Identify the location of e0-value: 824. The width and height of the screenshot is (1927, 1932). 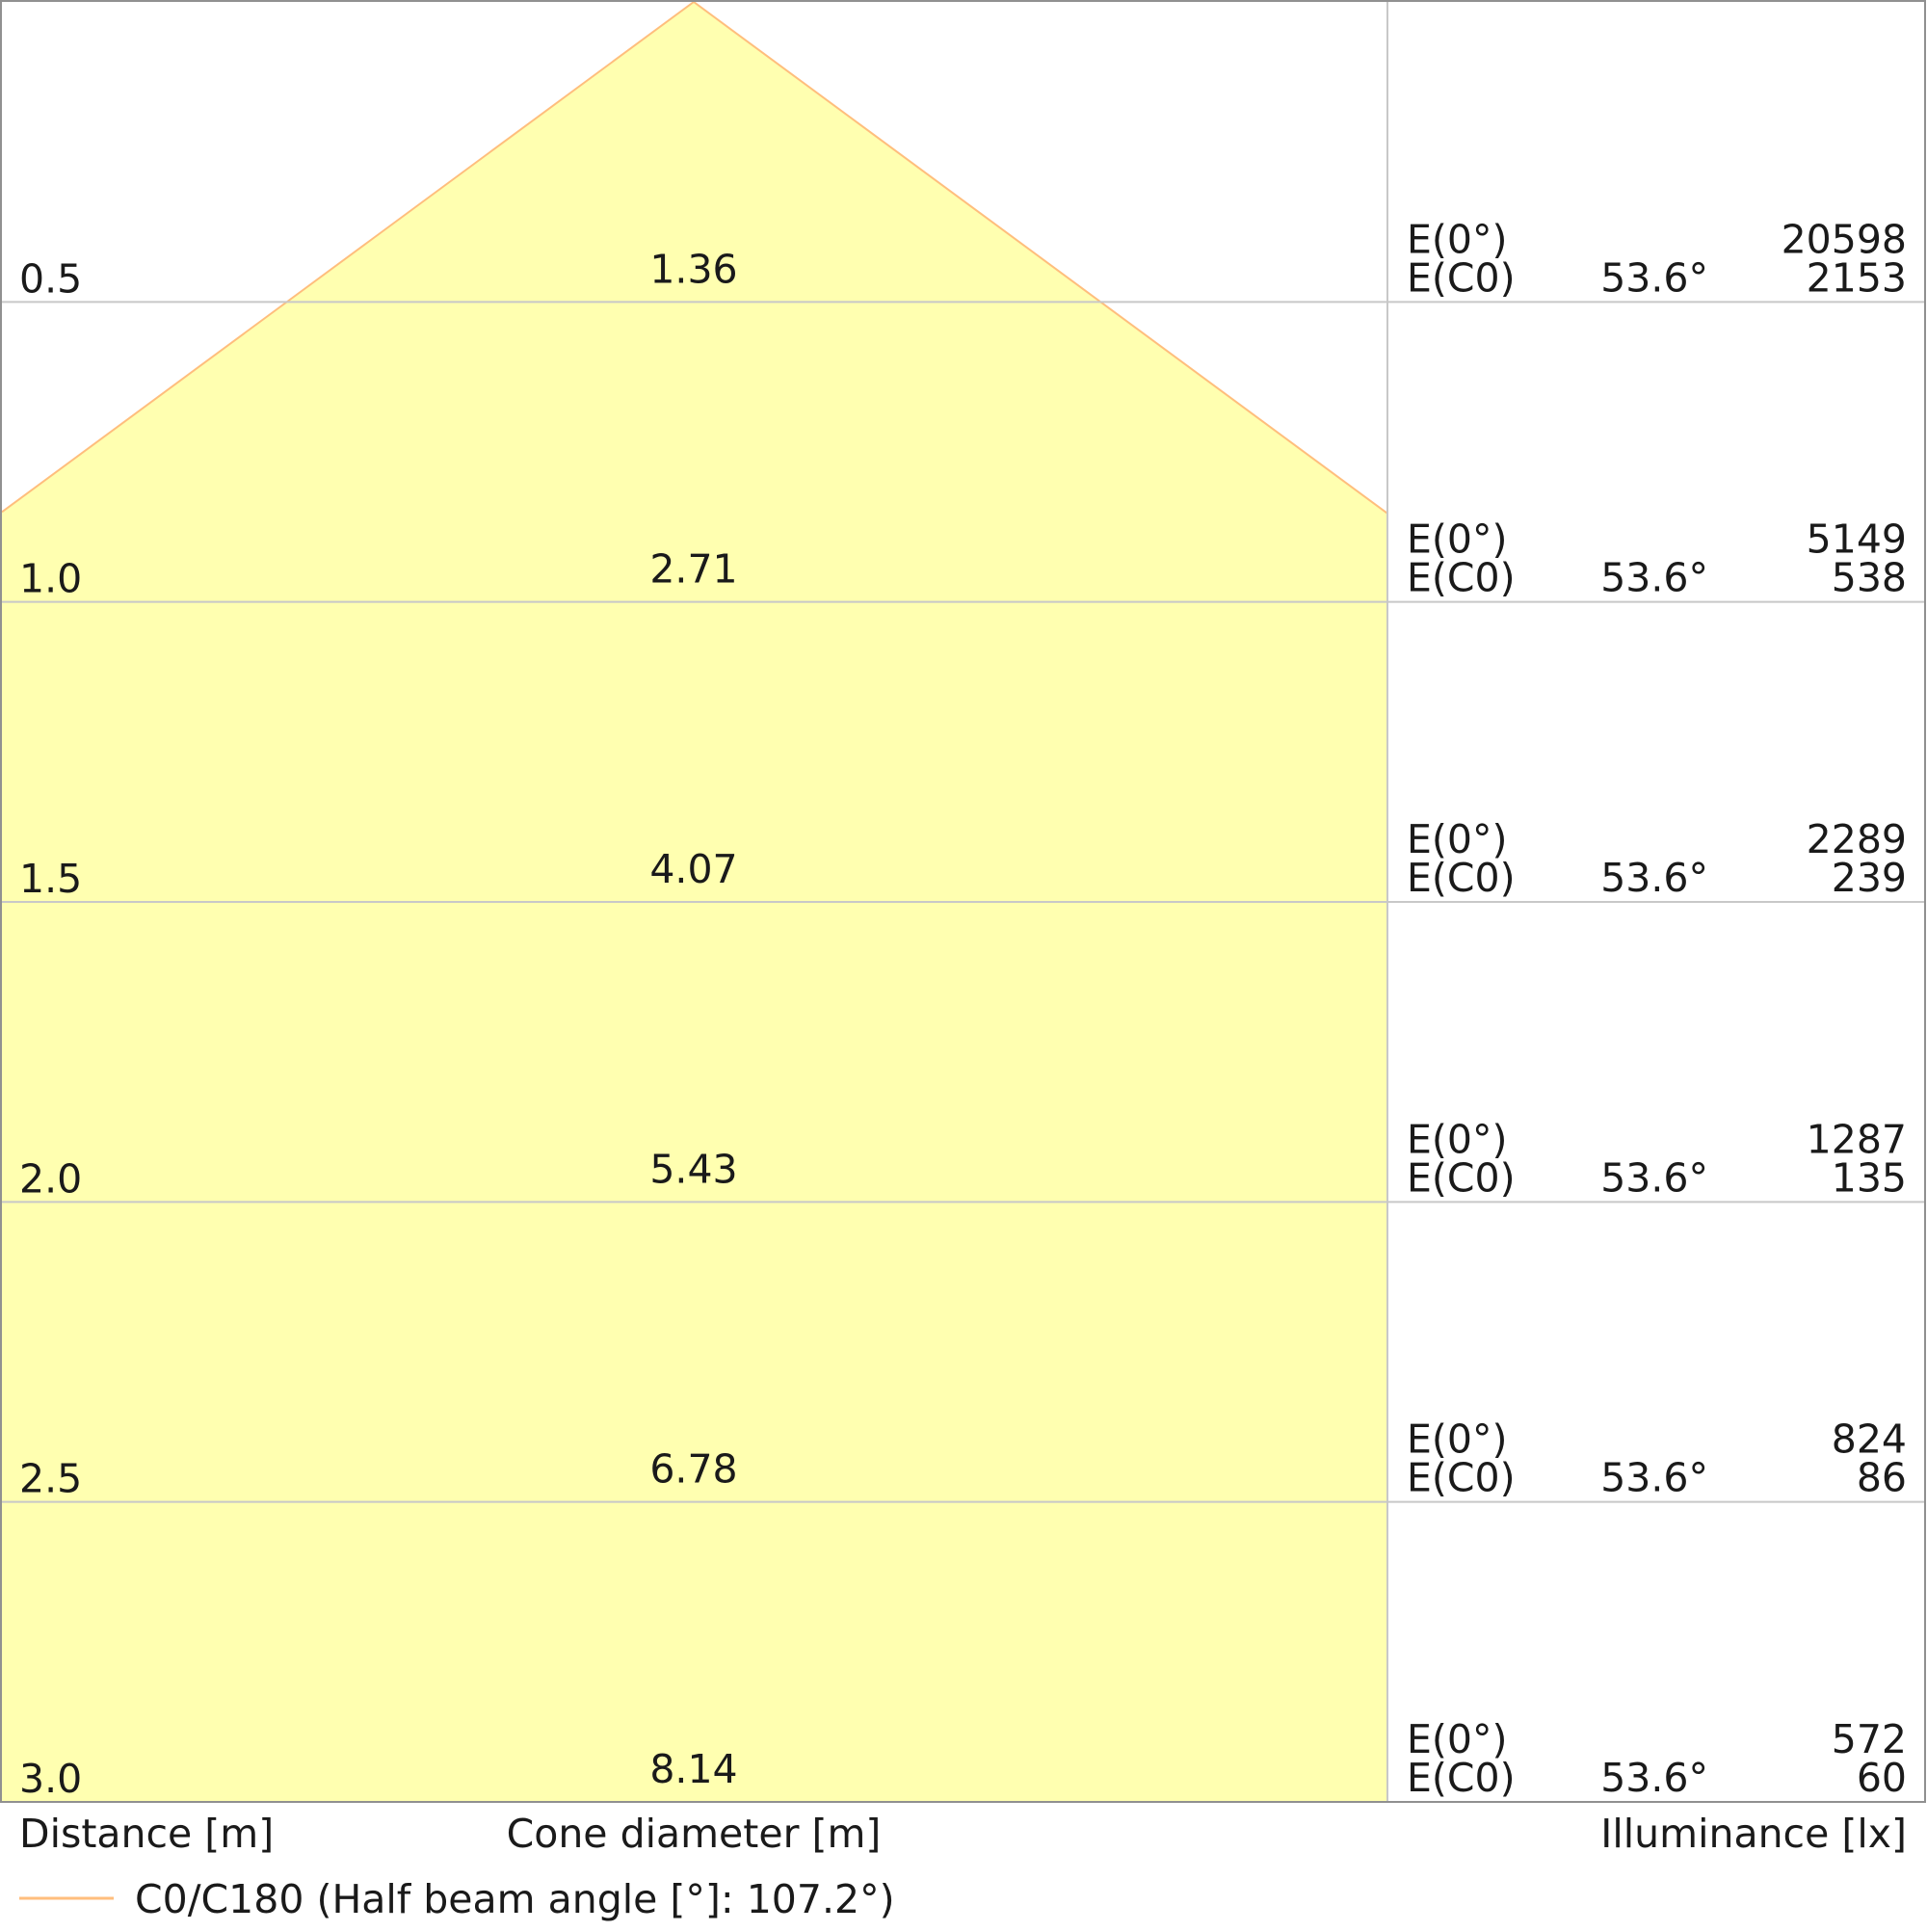
(1869, 1439).